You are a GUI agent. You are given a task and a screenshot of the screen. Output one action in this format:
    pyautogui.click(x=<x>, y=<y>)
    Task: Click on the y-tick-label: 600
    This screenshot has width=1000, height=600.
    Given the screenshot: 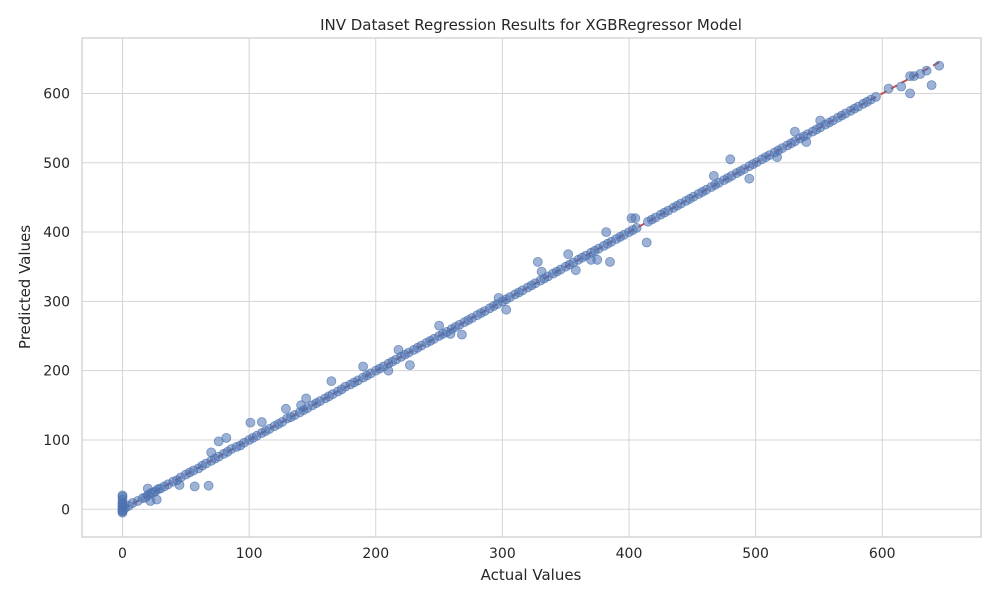 What is the action you would take?
    pyautogui.click(x=56, y=94)
    